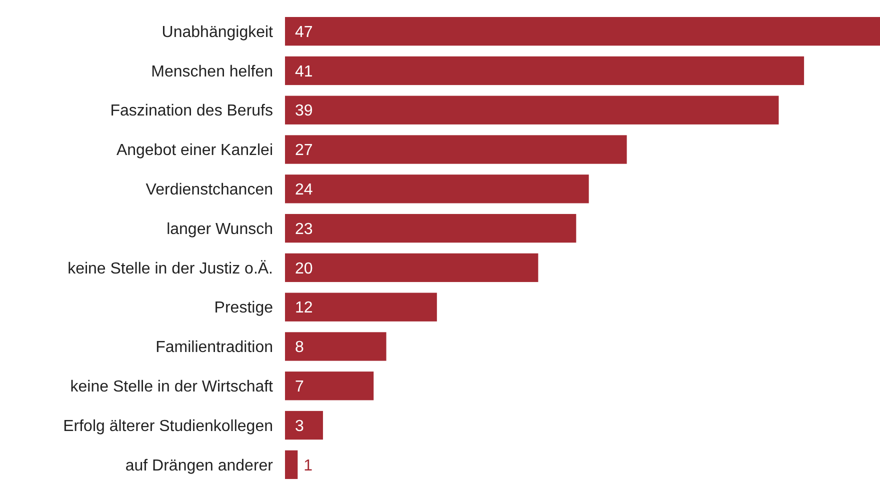 Image resolution: width=880 pixels, height=483 pixels. I want to click on y-tick-label: Prestige, so click(244, 308).